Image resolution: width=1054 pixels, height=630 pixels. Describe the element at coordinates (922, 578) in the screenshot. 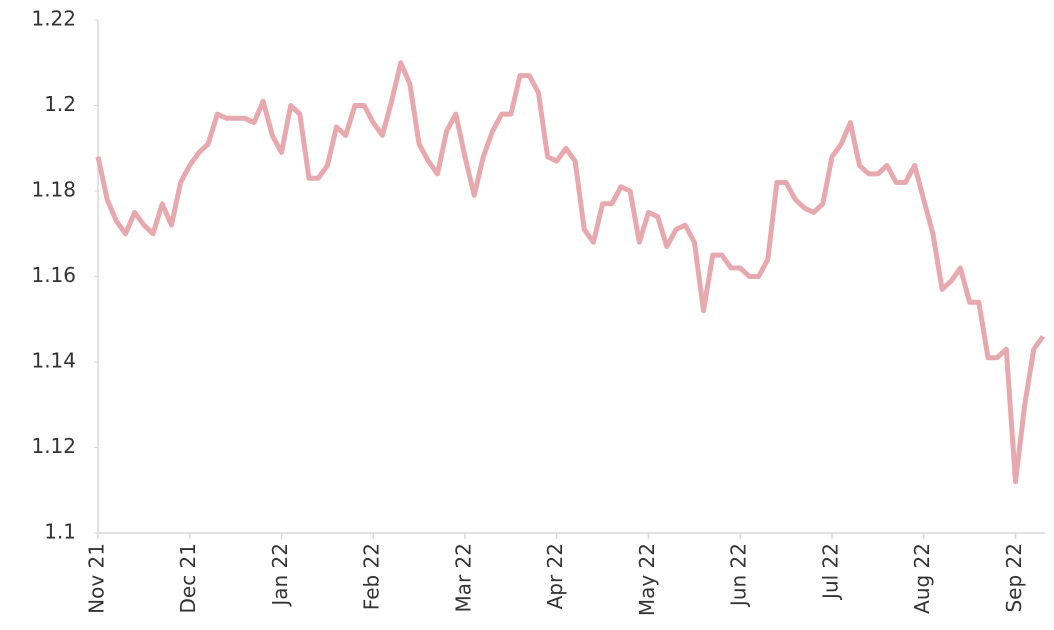

I see `x-tick-label: Aug 22` at that location.